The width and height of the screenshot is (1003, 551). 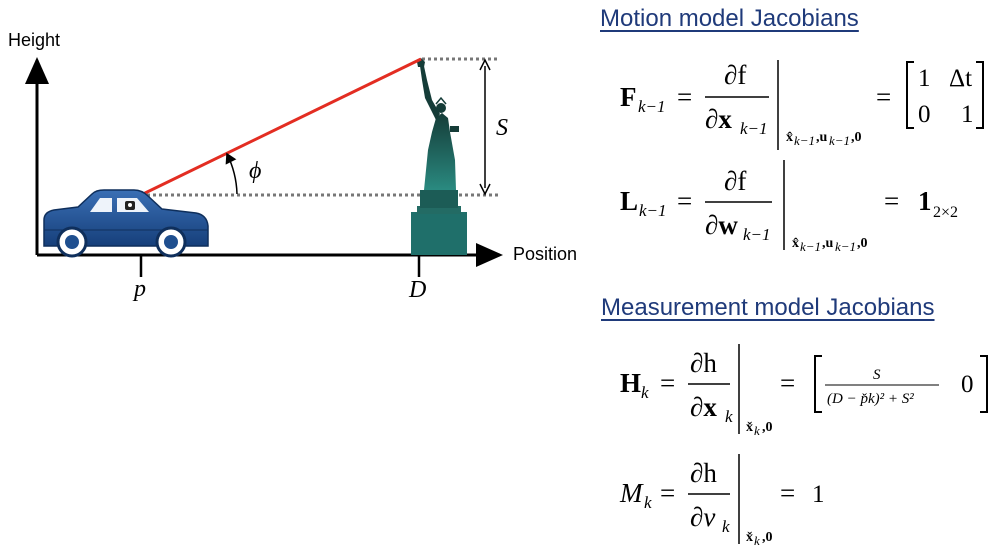 I want to click on svg-text: L, so click(x=629, y=201).